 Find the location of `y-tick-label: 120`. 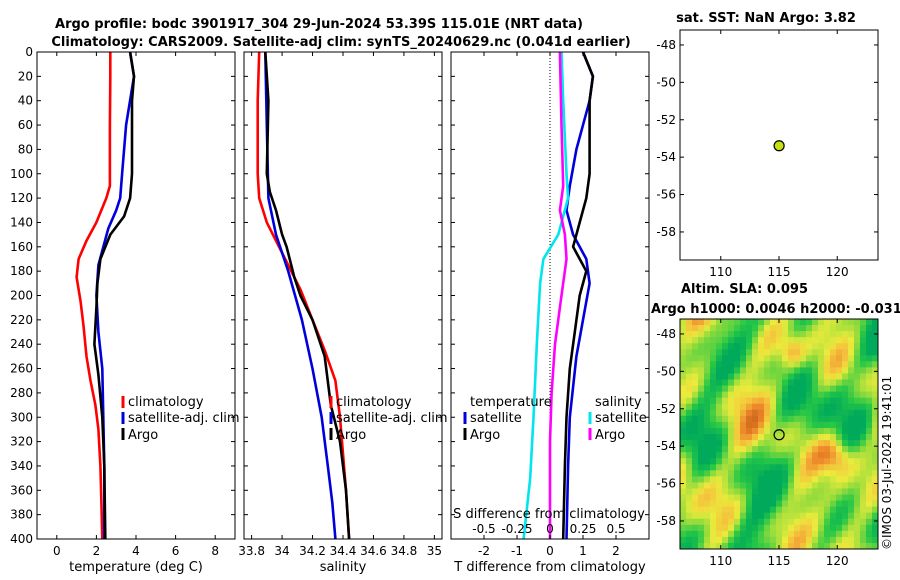

y-tick-label: 120 is located at coordinates (21, 198).